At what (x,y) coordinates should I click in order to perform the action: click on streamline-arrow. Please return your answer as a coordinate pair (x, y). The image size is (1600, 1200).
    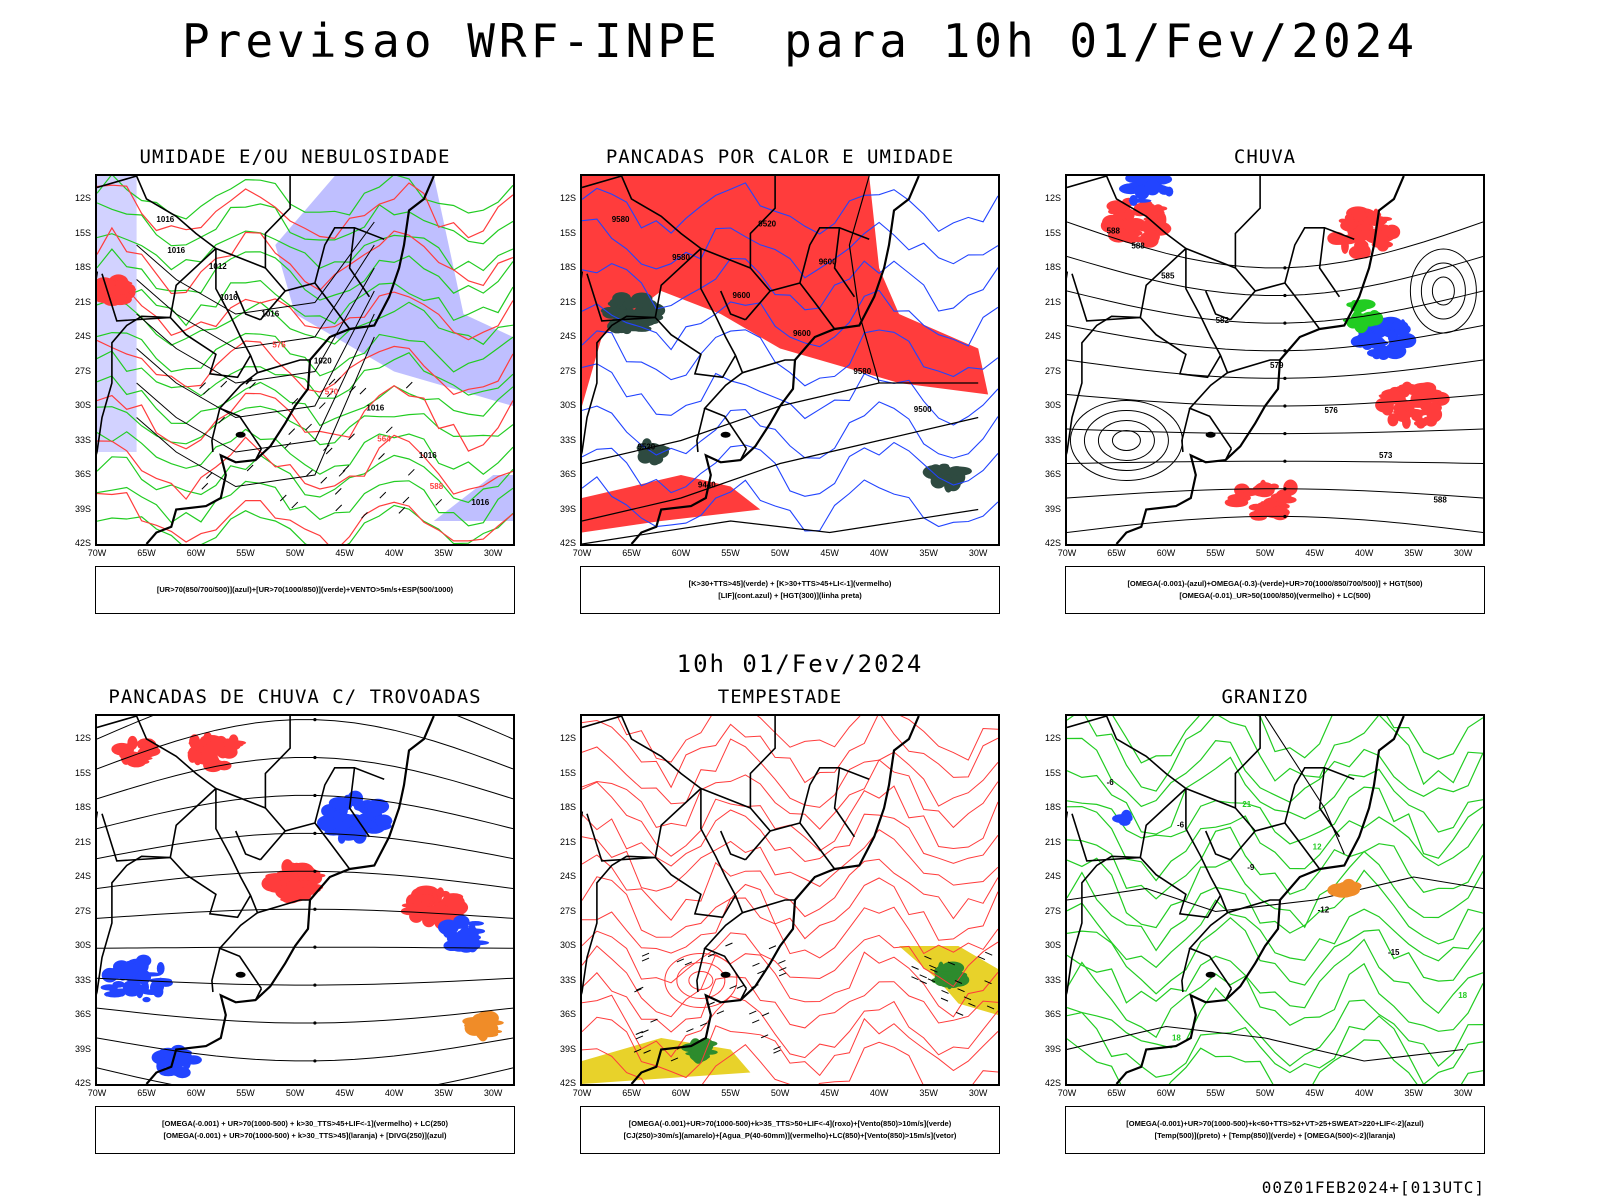
    Looking at the image, I should click on (1285, 323).